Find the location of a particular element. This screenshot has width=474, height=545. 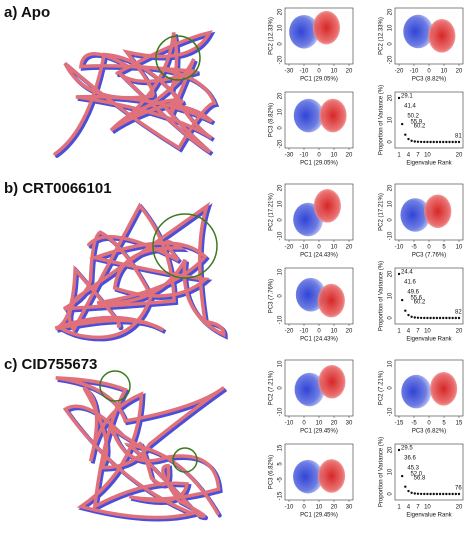

x-axis-label: PC3 (8.82%) is located at coordinates (429, 80).